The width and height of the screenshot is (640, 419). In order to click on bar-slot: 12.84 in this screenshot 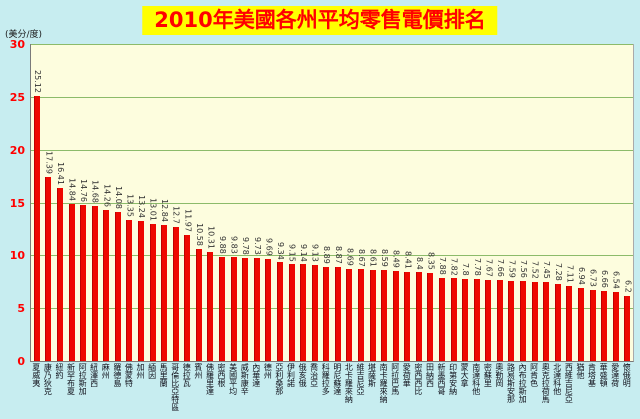, I will do `click(164, 202)`.